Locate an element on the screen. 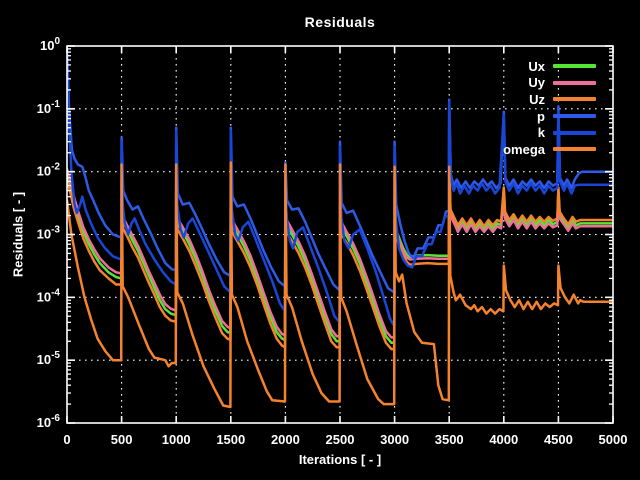 The width and height of the screenshot is (640, 480). legend-label-uz: Uz is located at coordinates (537, 99).